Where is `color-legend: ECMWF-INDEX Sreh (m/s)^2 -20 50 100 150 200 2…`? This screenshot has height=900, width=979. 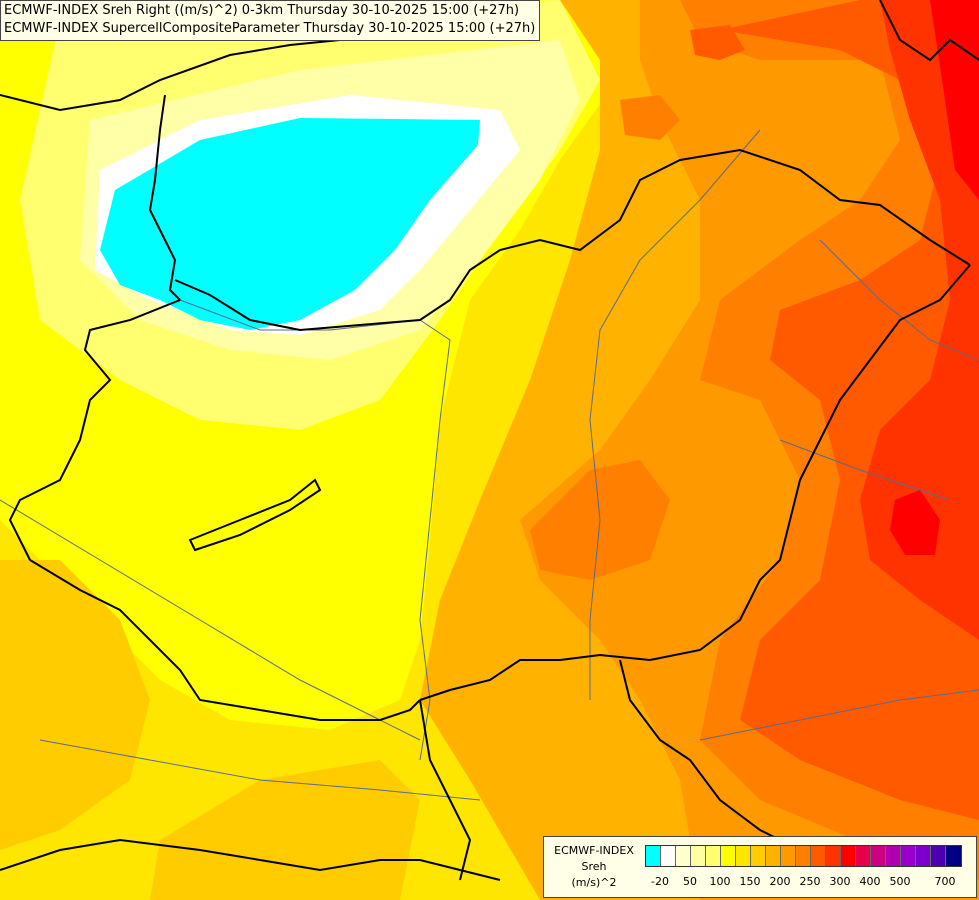
color-legend: ECMWF-INDEX Sreh (m/s)^2 -20 50 100 150 200 2… is located at coordinates (760, 867).